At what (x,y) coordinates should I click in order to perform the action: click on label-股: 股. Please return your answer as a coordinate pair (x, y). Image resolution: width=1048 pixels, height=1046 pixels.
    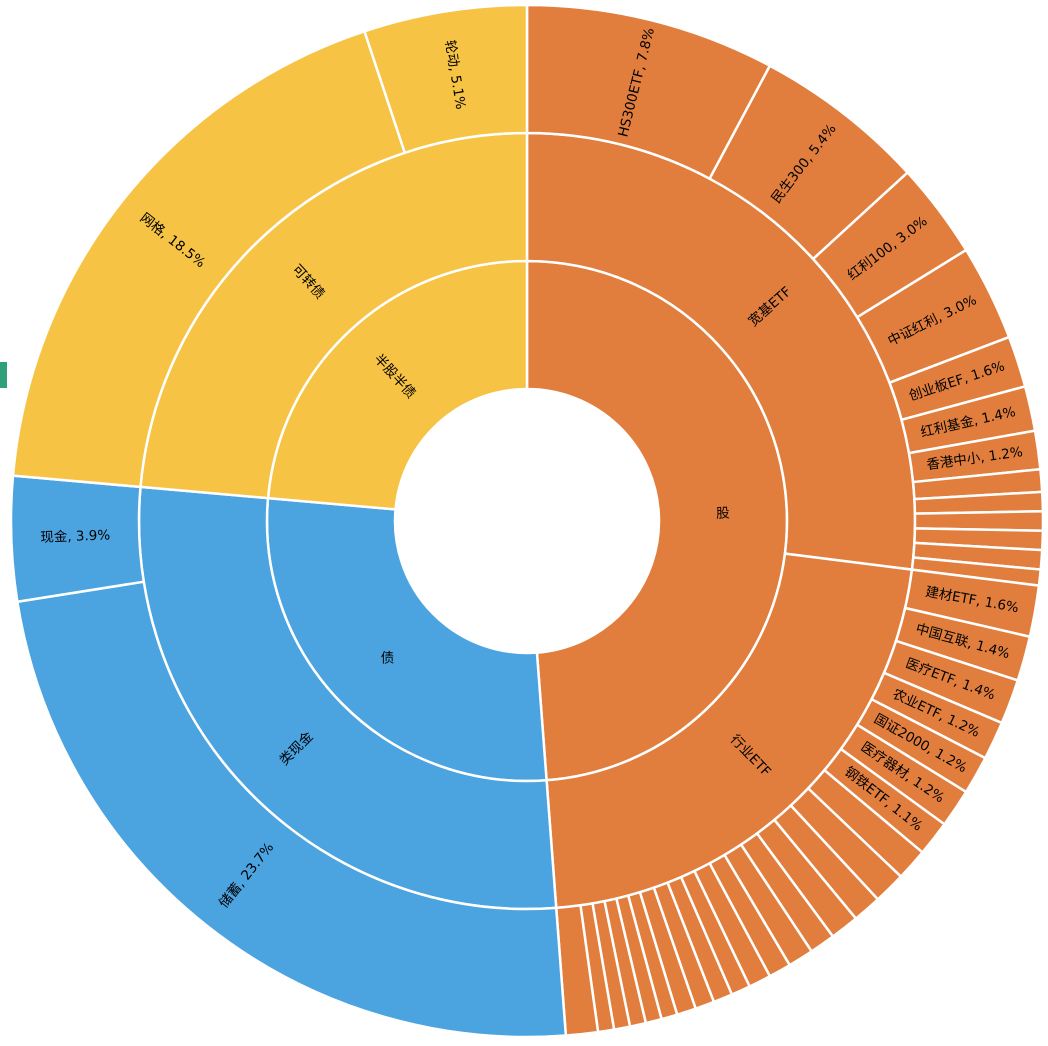
    Looking at the image, I should click on (723, 513).